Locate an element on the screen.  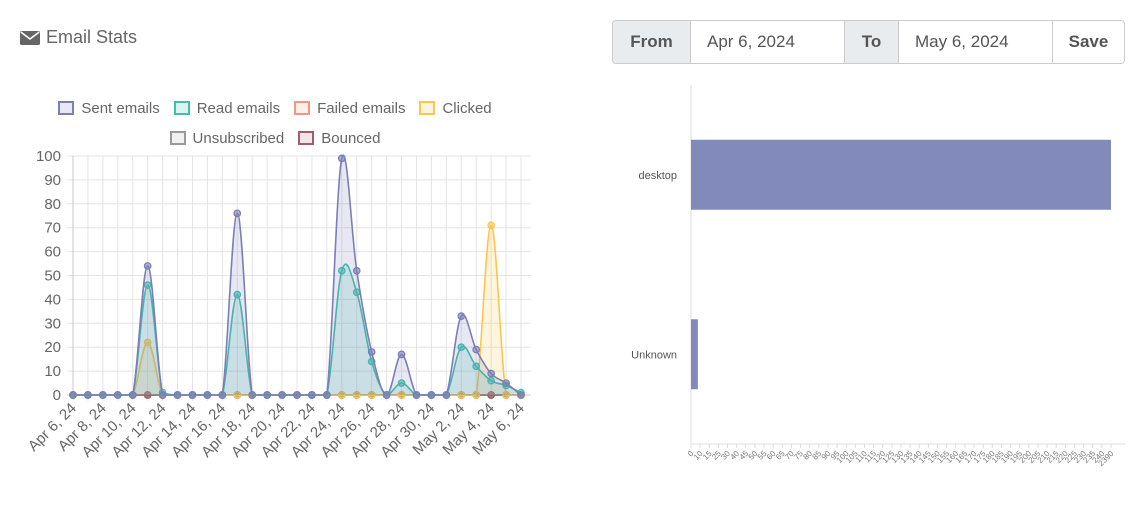
y-tick-label: 50 is located at coordinates (52, 276).